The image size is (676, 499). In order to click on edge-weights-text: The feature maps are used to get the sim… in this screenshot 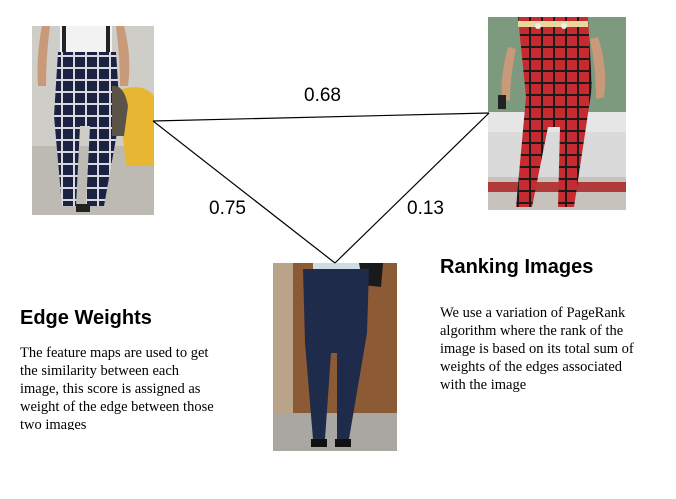, I will do `click(117, 387)`.